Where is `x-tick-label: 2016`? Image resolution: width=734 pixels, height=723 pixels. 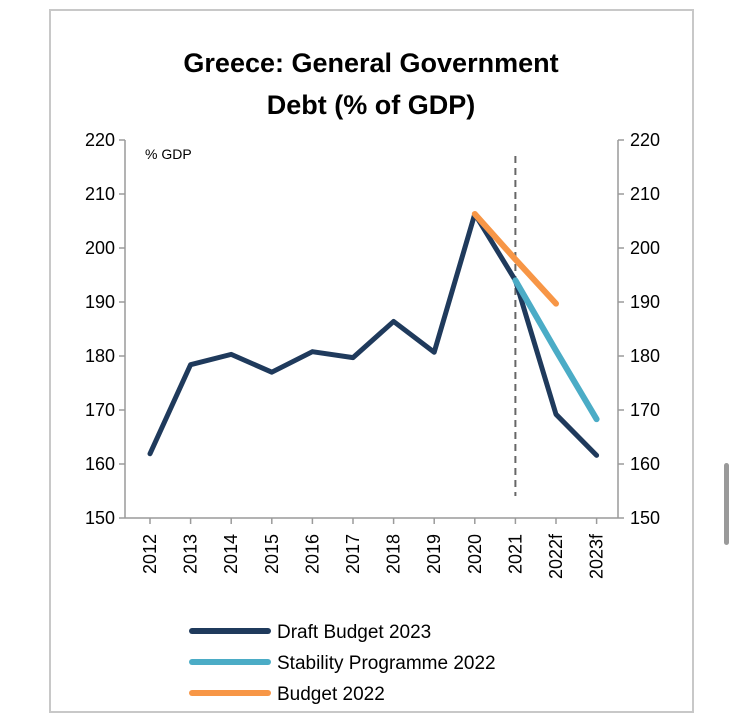 x-tick-label: 2016 is located at coordinates (312, 554).